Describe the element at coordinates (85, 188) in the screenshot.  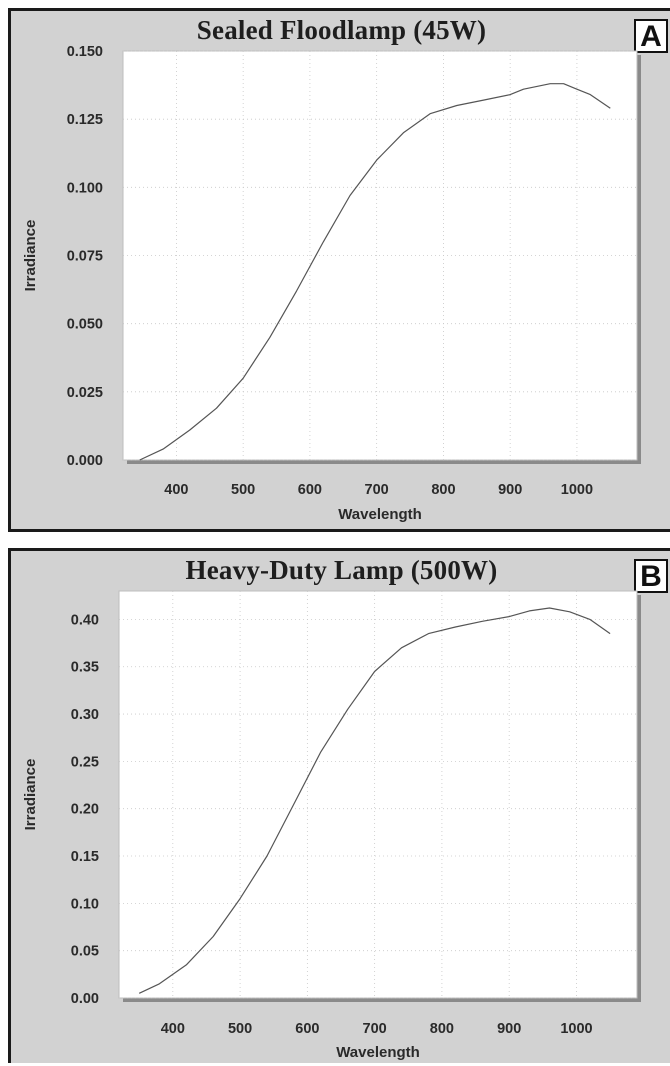
I see `y-tick-label: 0.100` at that location.